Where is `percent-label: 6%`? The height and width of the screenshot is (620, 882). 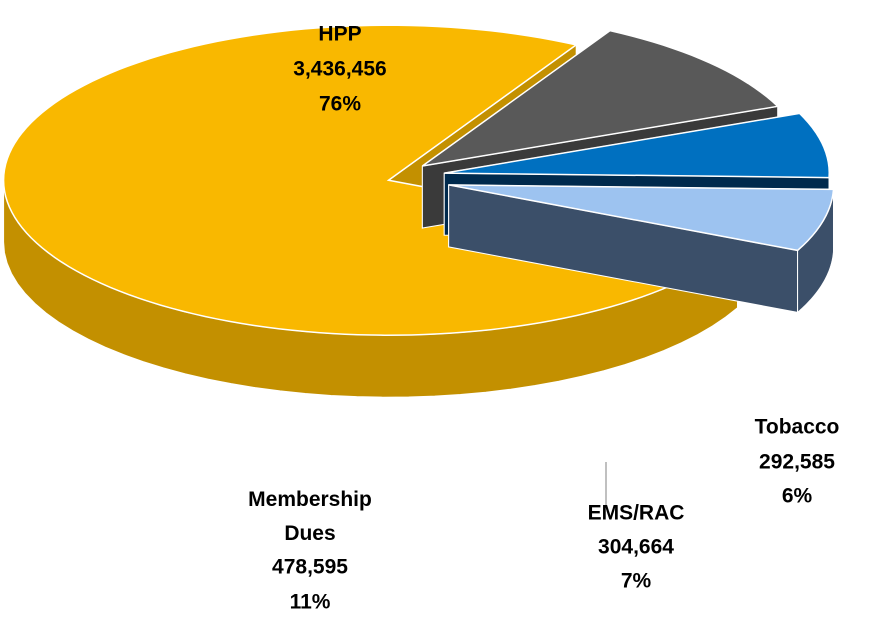 percent-label: 6% is located at coordinates (797, 496).